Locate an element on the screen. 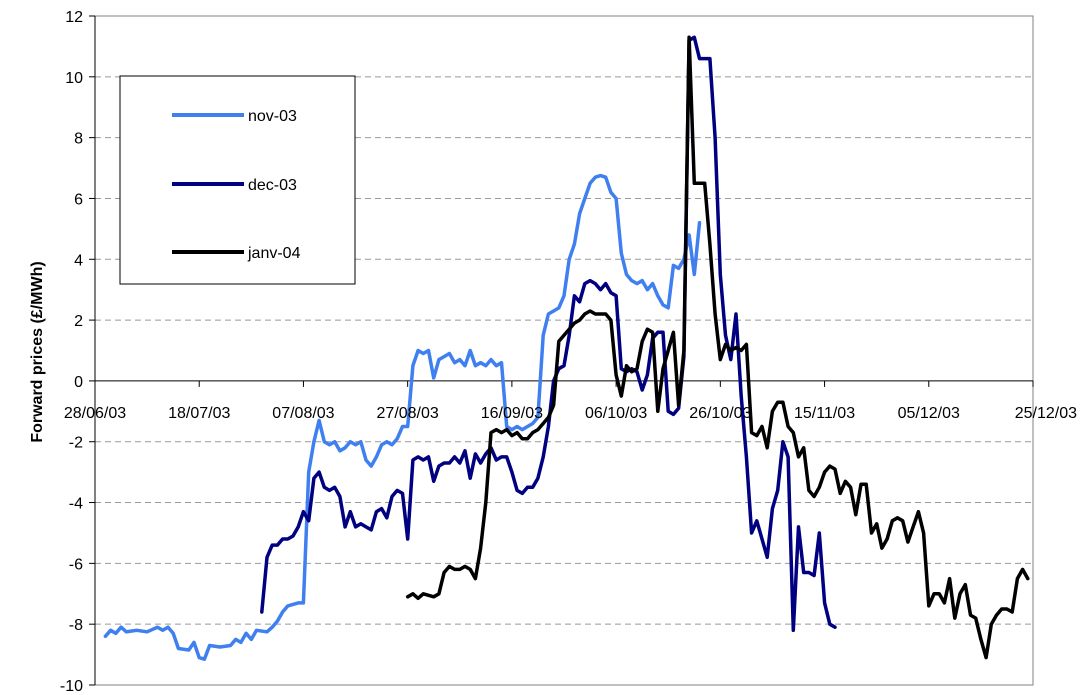 The height and width of the screenshot is (695, 1080). y-tick-label: -8 is located at coordinates (76, 625).